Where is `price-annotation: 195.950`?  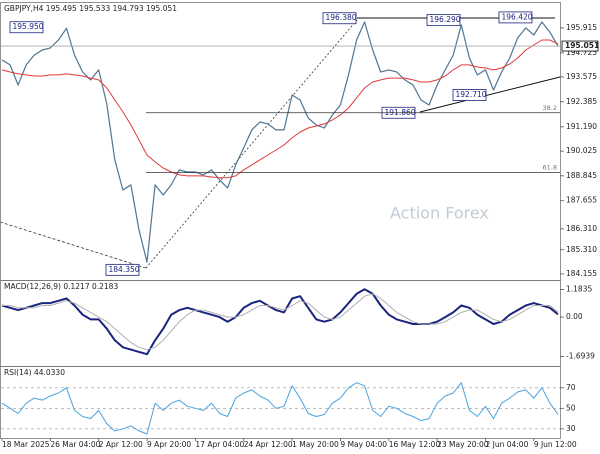
price-annotation: 195.950 is located at coordinates (28, 26).